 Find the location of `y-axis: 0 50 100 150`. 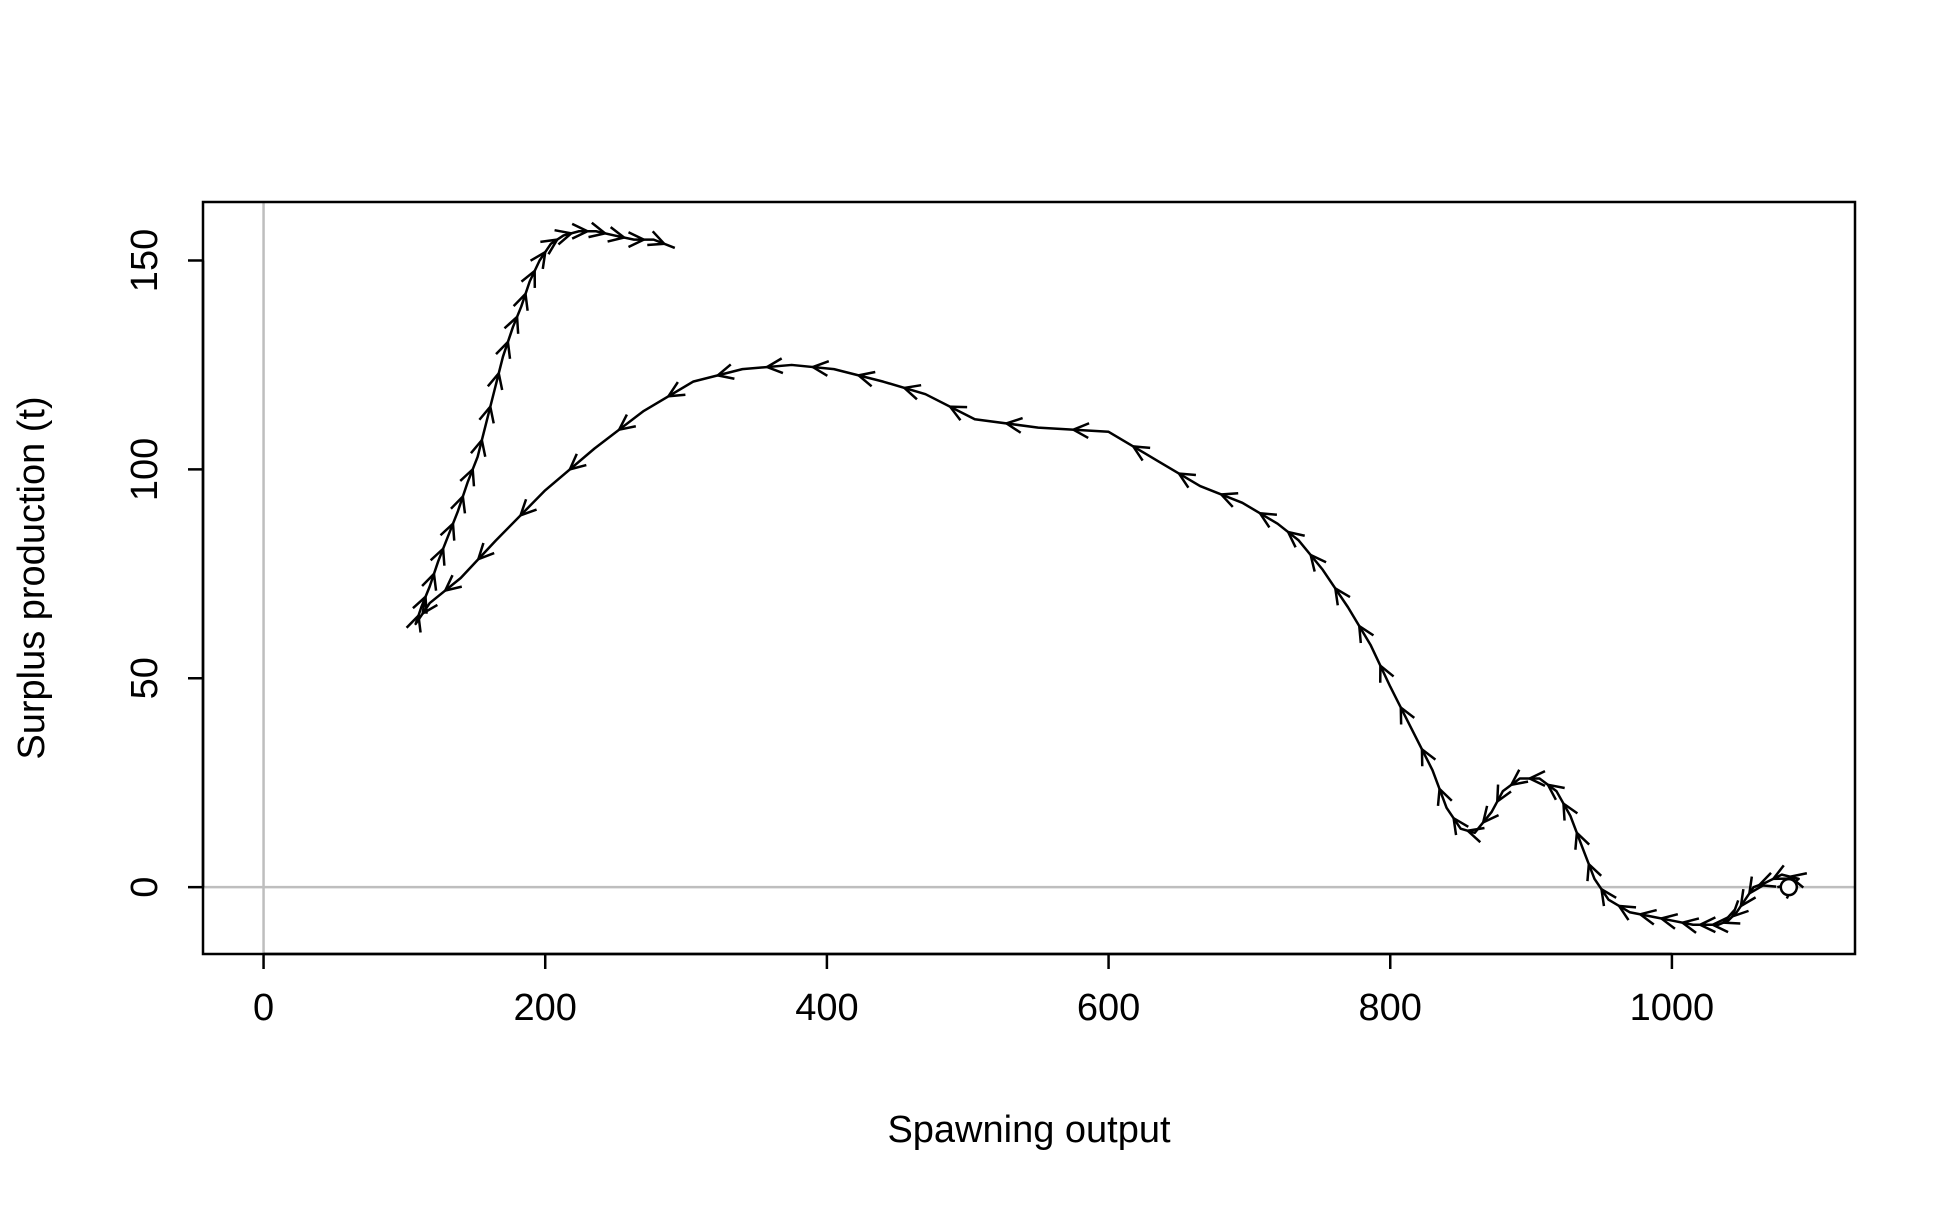

y-axis: 0 50 100 150 is located at coordinates (164, 563).